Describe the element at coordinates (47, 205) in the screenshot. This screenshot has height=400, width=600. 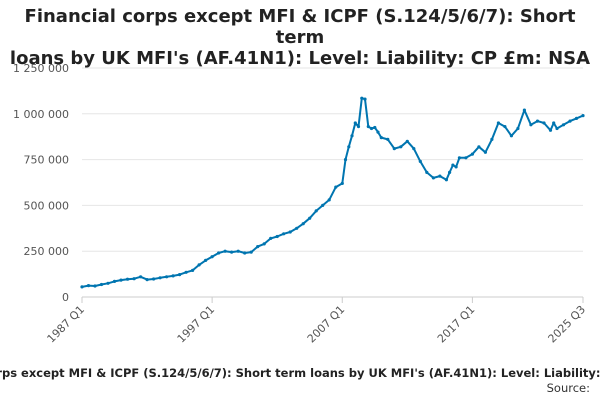
I see `y-tick-label: 500 000` at that location.